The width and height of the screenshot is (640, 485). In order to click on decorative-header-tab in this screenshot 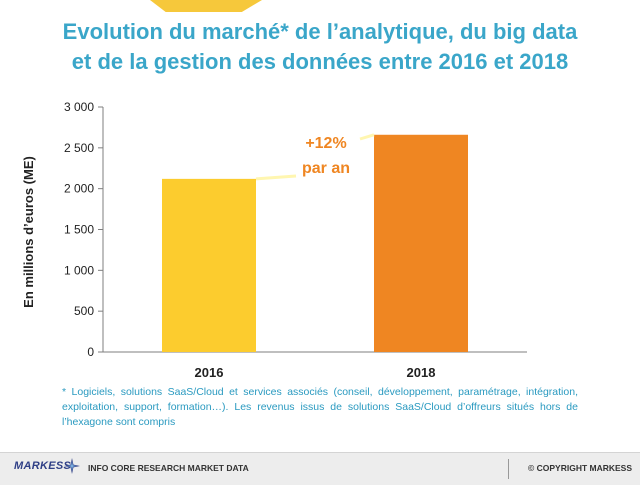, I will do `click(206, 6)`.